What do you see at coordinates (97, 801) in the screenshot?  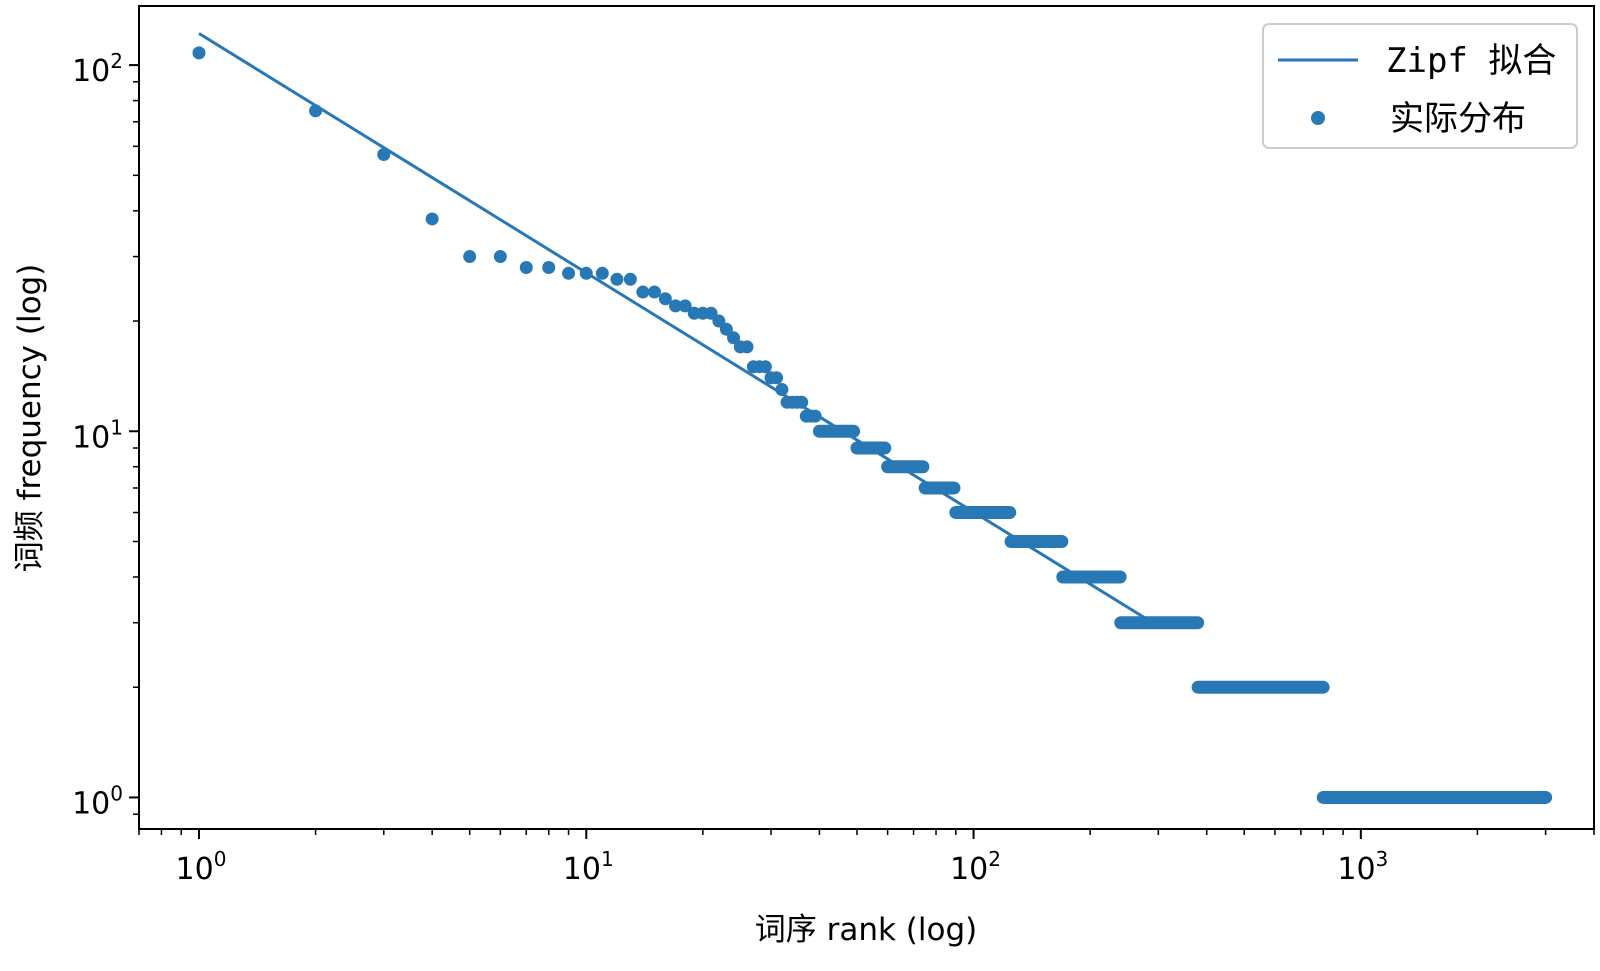 I see `y-tick-label: 10⁰` at bounding box center [97, 801].